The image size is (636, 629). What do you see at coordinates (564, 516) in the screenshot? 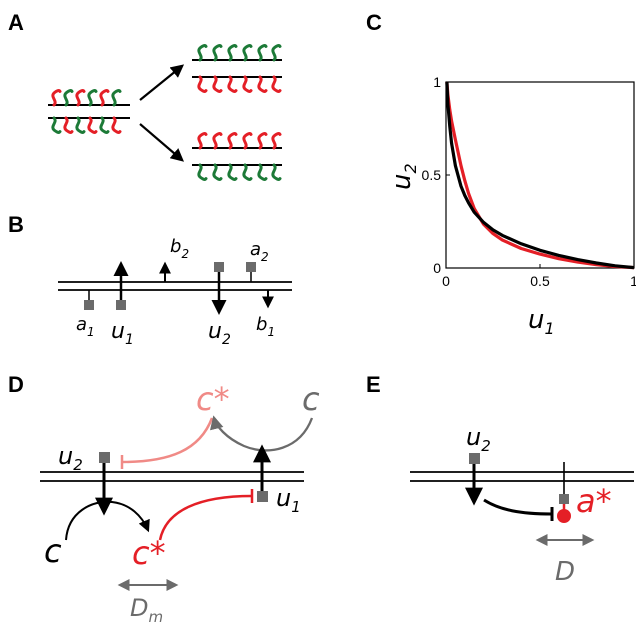
I see `active-mark-dot` at bounding box center [564, 516].